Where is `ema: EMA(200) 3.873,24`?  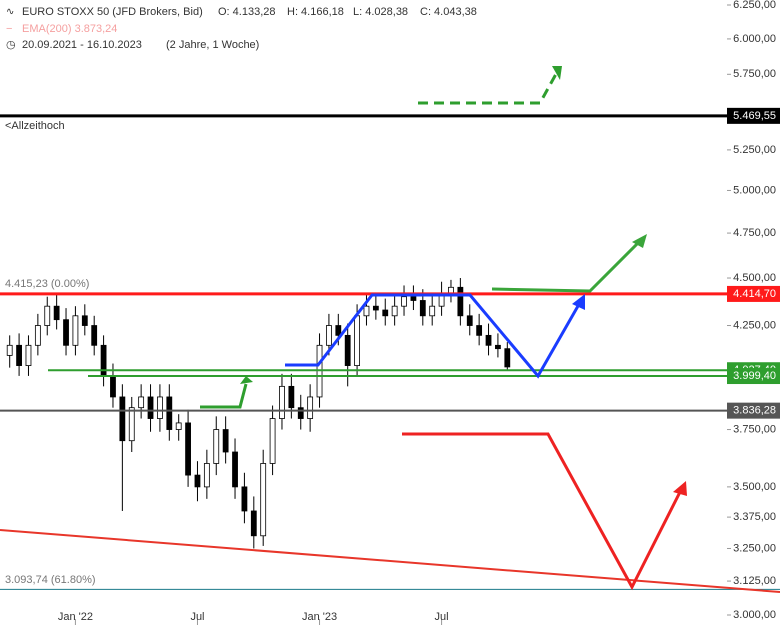
ema: EMA(200) 3.873,24 is located at coordinates (69, 29).